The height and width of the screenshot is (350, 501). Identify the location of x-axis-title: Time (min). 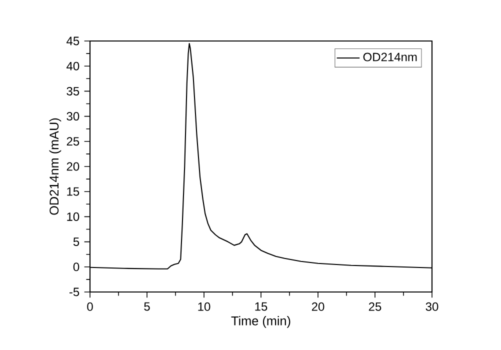
(260, 322).